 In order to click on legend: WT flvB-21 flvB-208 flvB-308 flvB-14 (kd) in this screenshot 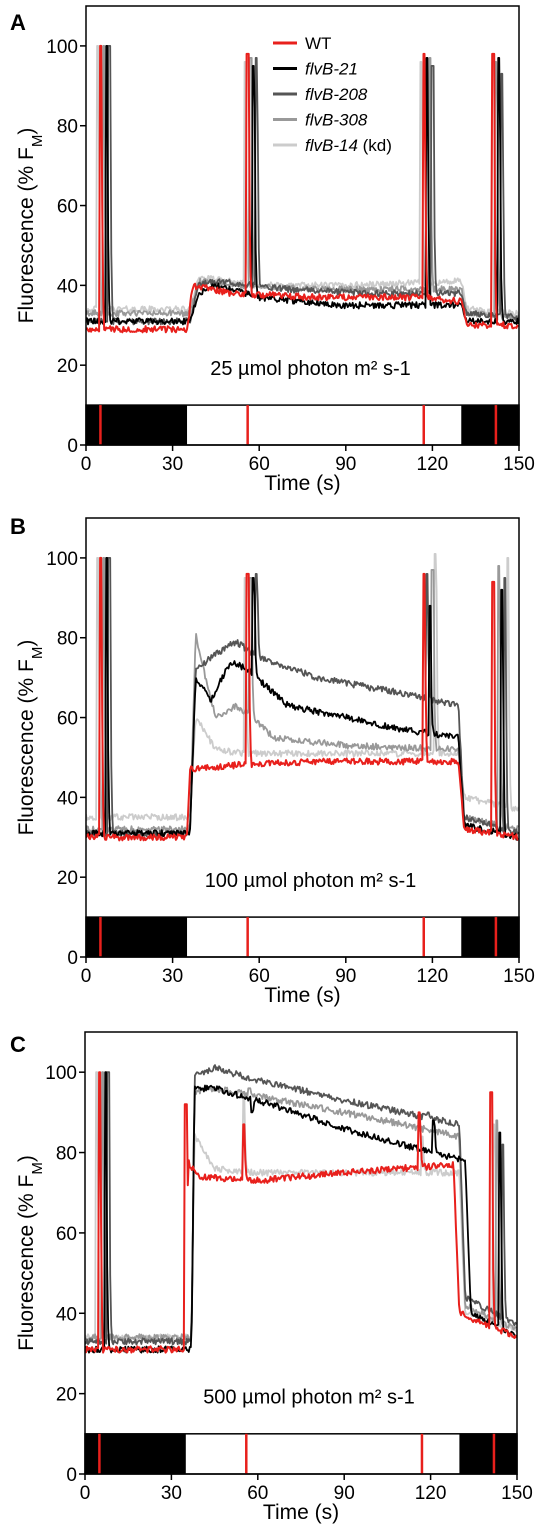, I will do `click(332, 94)`.